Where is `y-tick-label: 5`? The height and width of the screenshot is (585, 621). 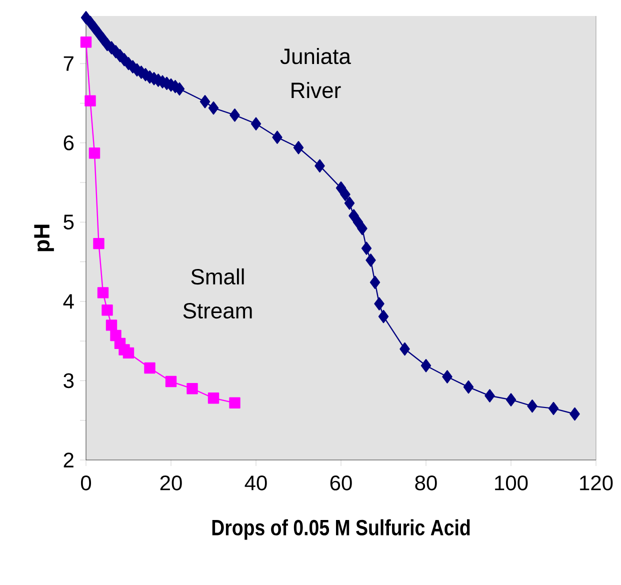 y-tick-label: 5 is located at coordinates (69, 222).